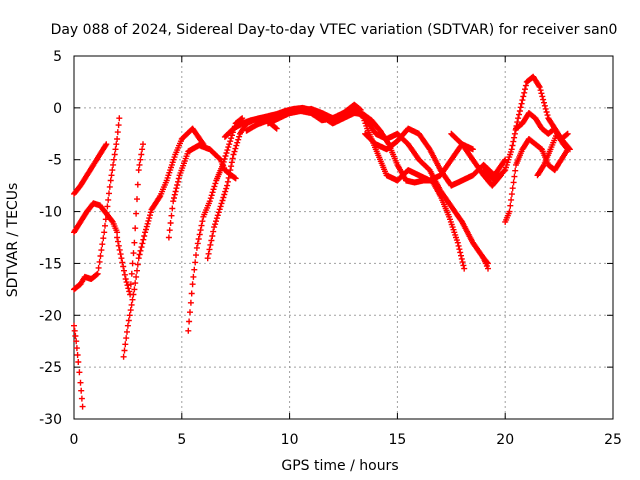  Describe the element at coordinates (55, 161) in the screenshot. I see `y-tick-label: -5` at that location.